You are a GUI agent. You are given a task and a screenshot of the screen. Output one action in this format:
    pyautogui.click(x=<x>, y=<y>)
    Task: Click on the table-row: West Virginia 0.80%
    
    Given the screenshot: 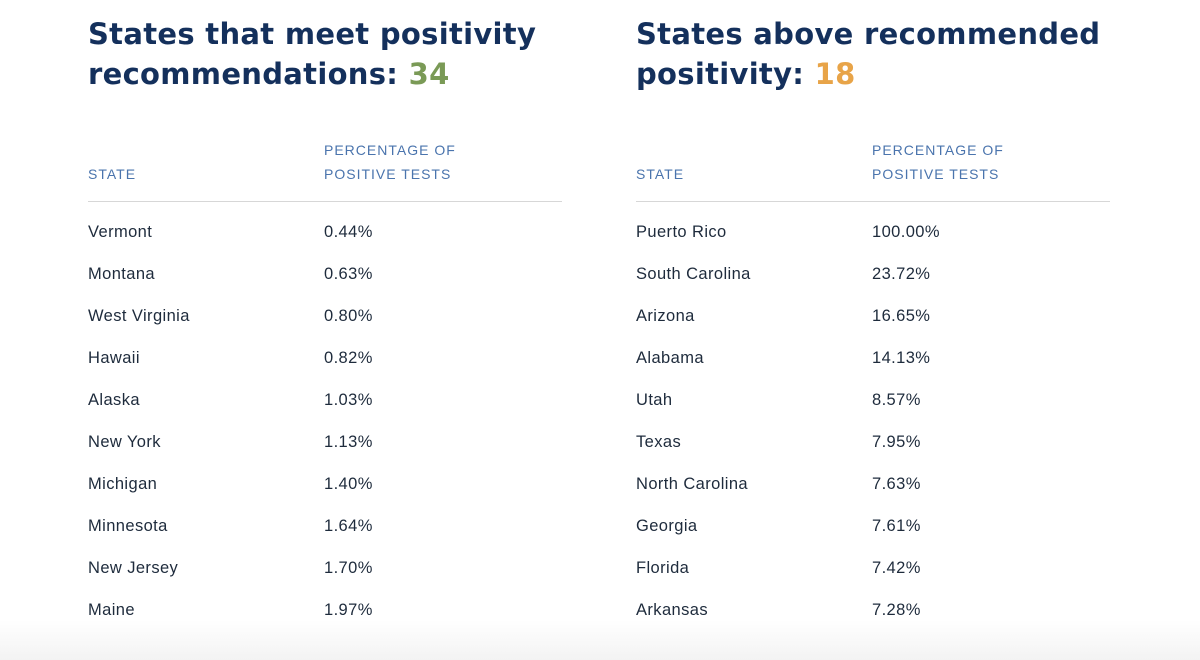 What is the action you would take?
    pyautogui.click(x=325, y=318)
    